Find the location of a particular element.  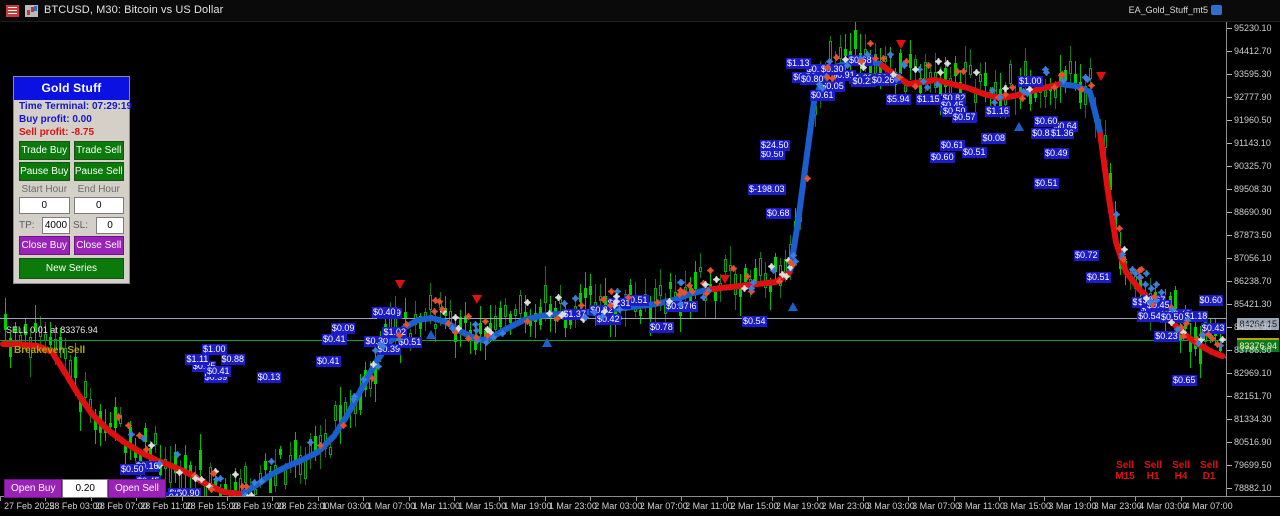

time-tick: 1 Mar 23:00 is located at coordinates (572, 506).